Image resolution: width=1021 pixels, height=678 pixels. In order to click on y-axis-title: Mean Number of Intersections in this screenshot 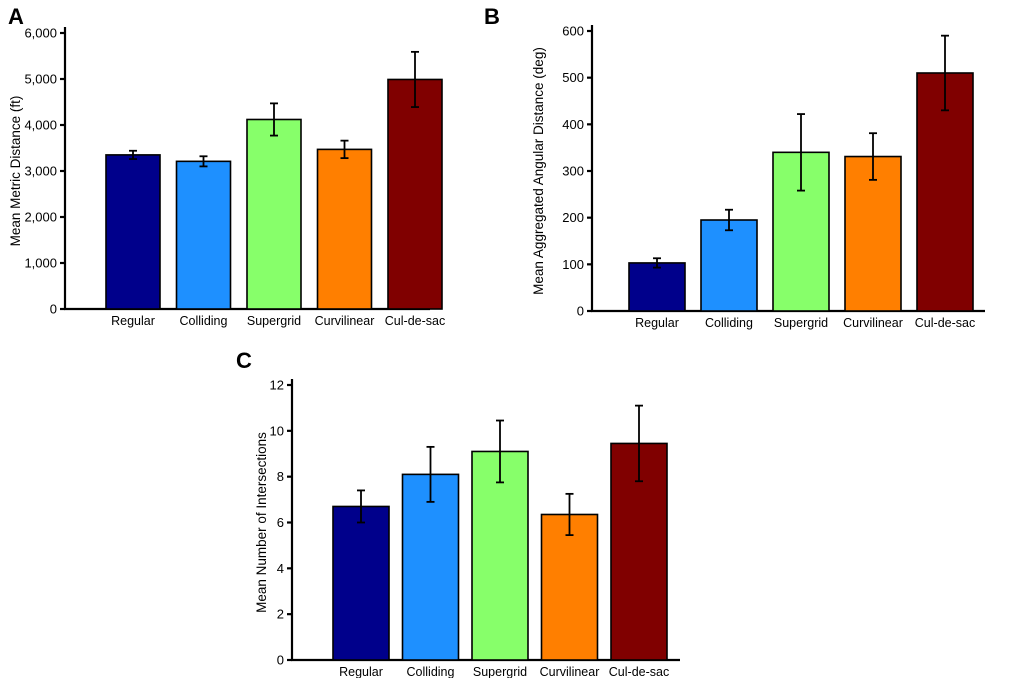, I will do `click(261, 522)`.